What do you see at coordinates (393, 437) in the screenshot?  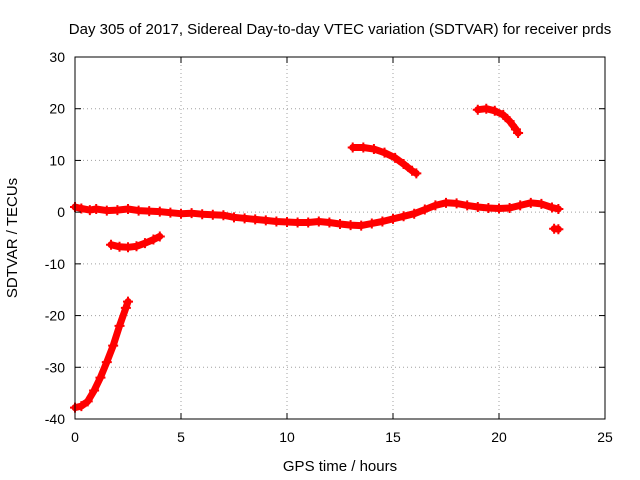 I see `x-tick-label: 15` at bounding box center [393, 437].